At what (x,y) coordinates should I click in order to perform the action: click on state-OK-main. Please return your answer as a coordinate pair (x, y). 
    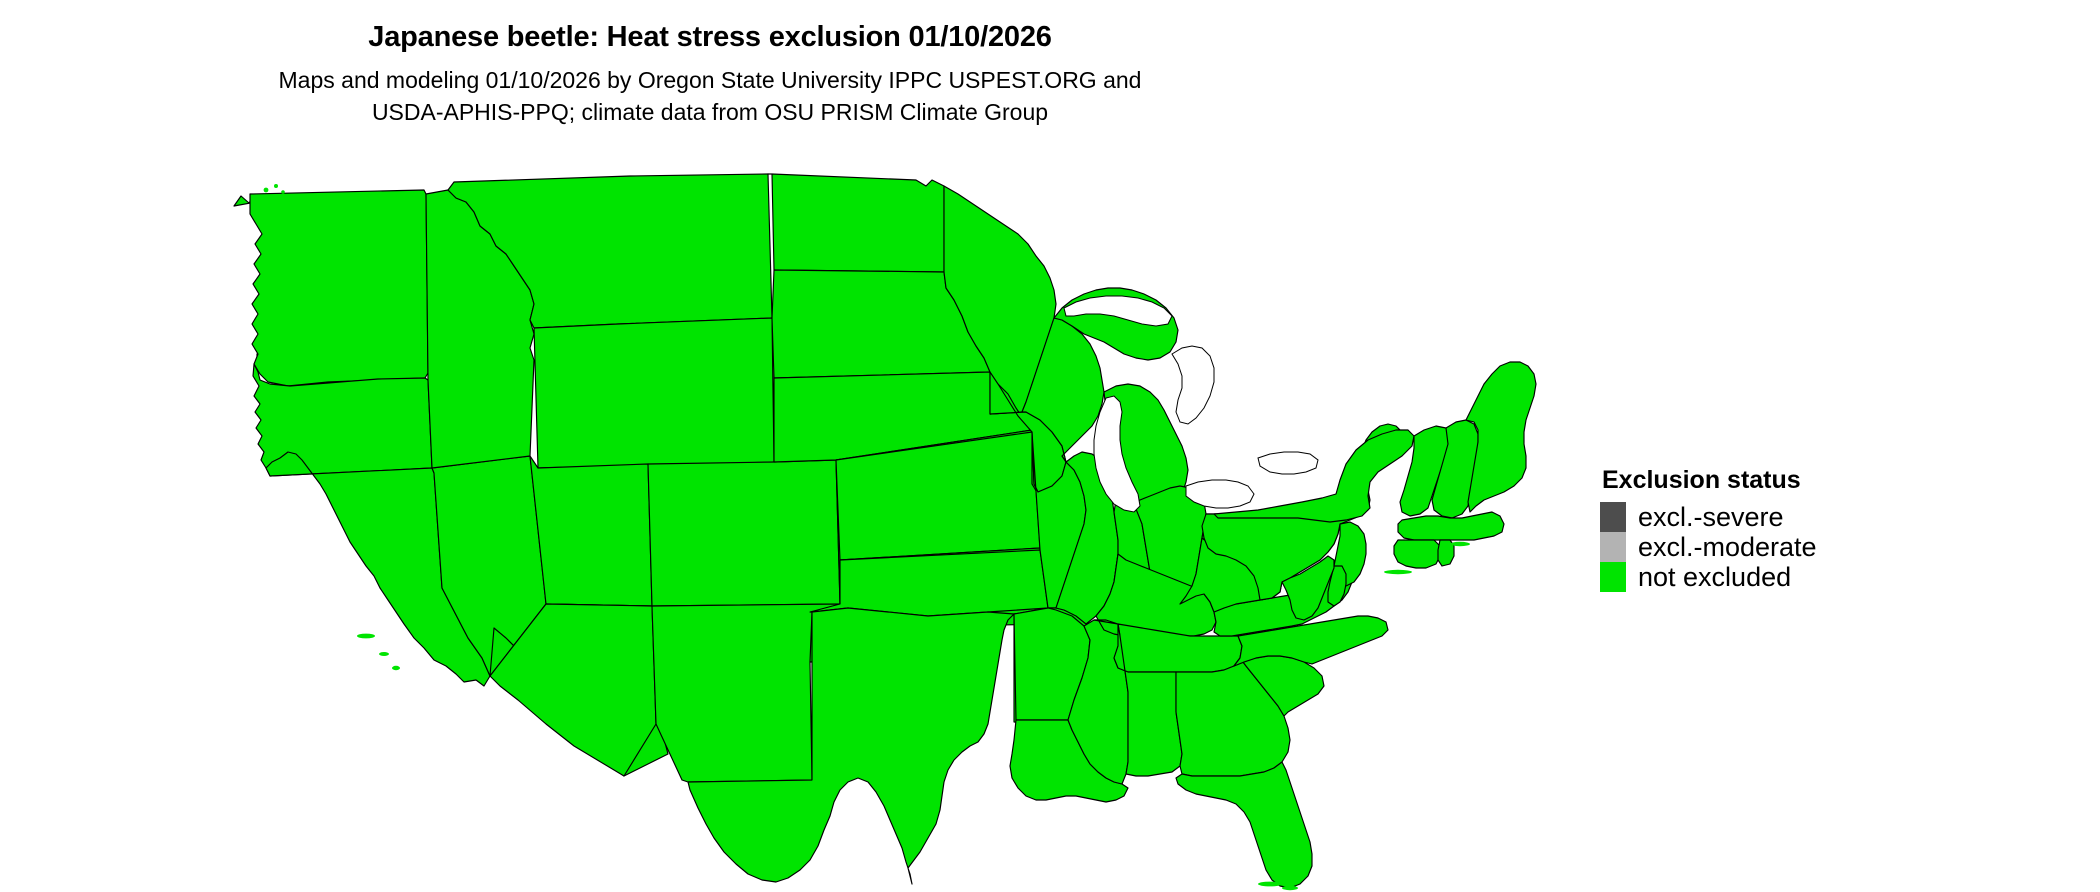
    Looking at the image, I should click on (929, 583).